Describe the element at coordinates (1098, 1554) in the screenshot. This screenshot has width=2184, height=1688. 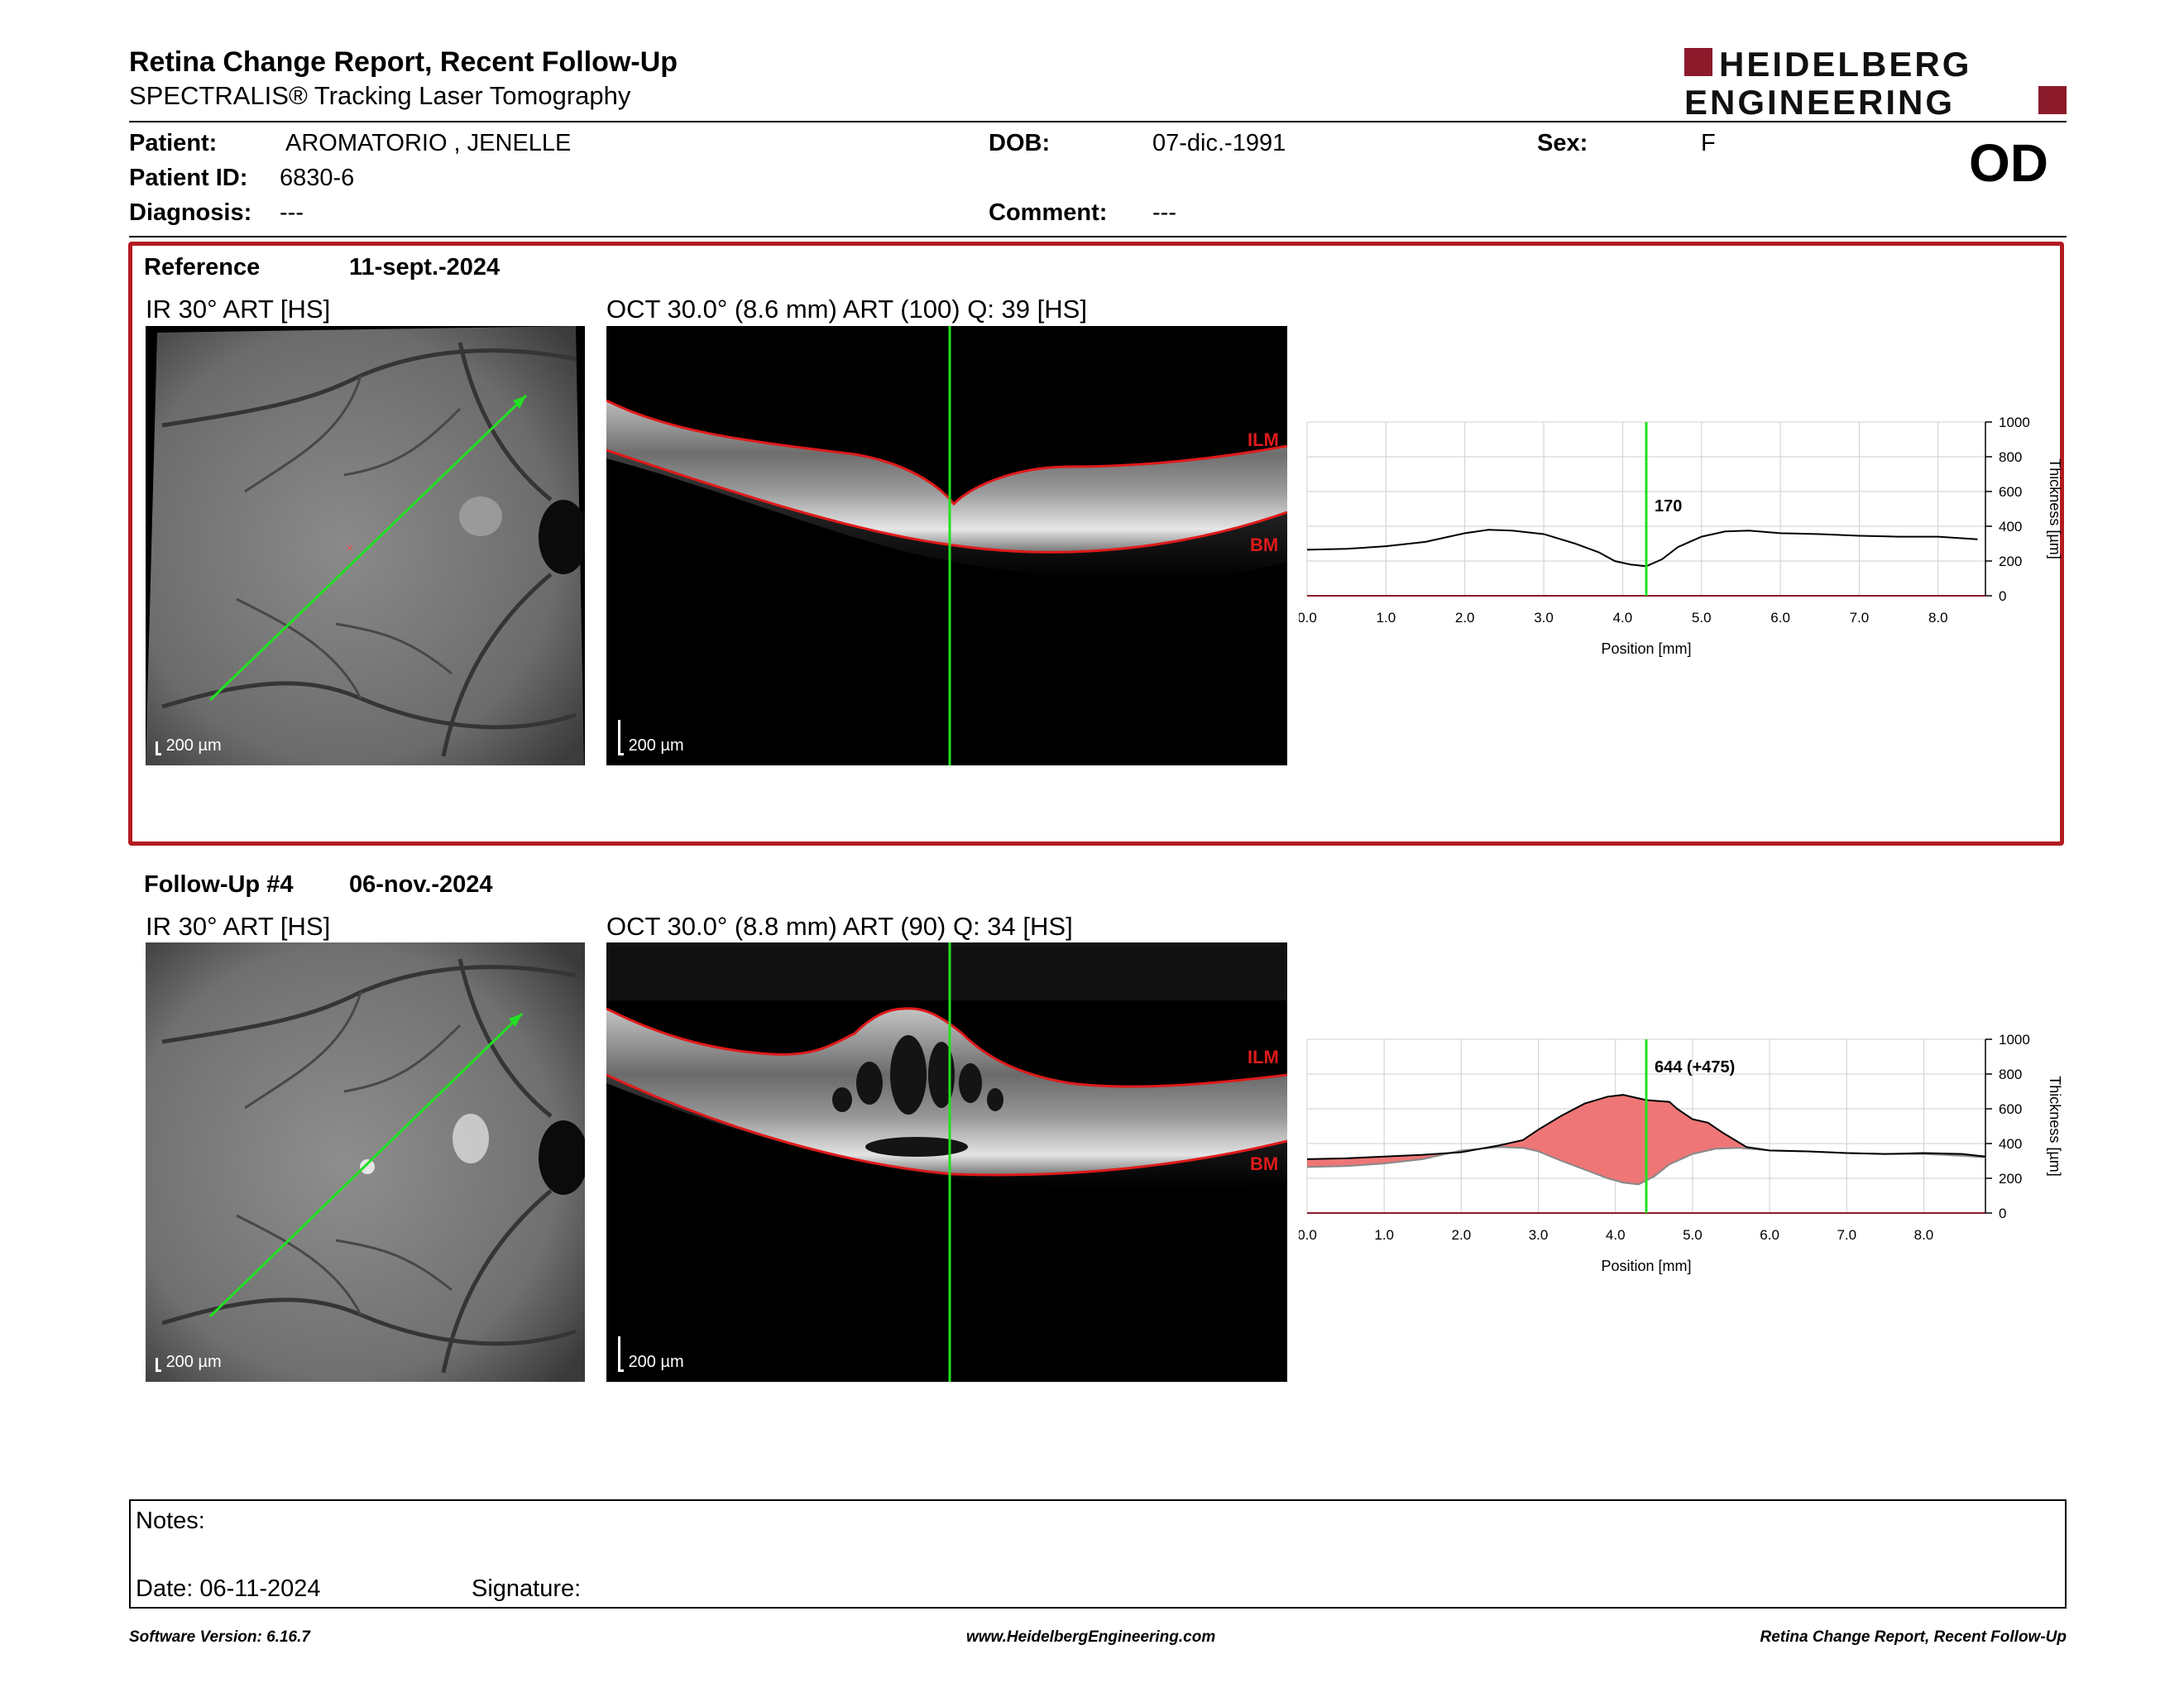
I see `notes-box: Notes: Date: 06-11-2024 Signature:` at that location.